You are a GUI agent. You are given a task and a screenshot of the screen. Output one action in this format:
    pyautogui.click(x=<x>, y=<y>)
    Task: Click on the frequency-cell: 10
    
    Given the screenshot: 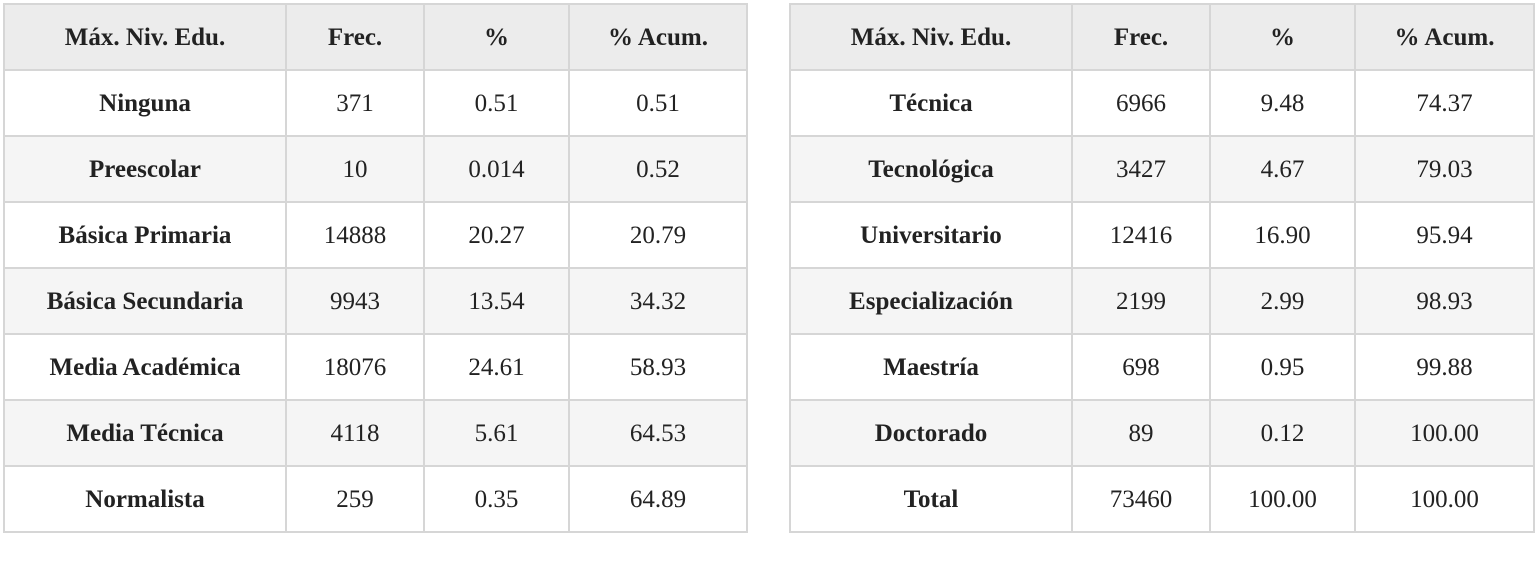 What is the action you would take?
    pyautogui.click(x=355, y=169)
    